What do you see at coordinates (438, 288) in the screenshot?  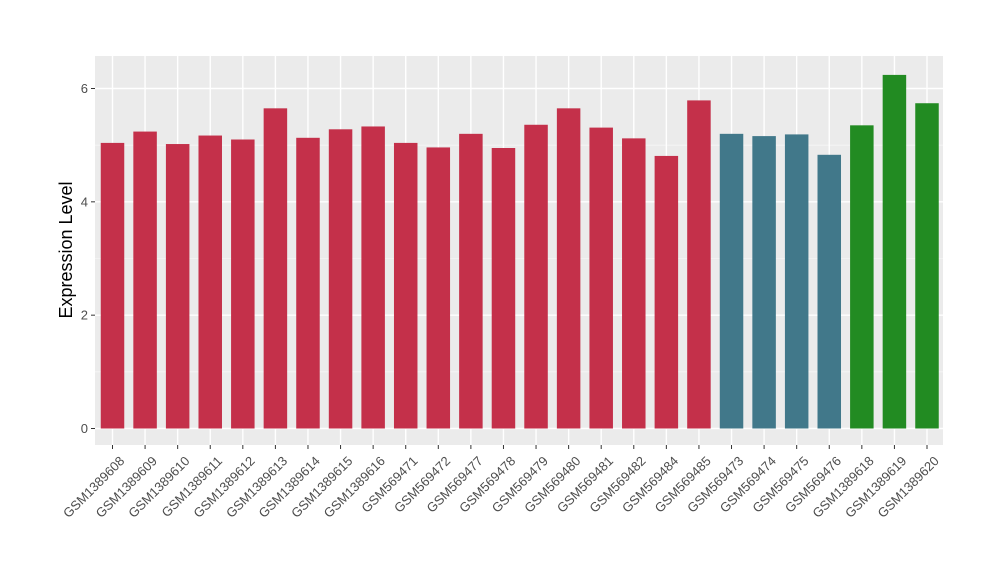 I see `bar-GSM569472` at bounding box center [438, 288].